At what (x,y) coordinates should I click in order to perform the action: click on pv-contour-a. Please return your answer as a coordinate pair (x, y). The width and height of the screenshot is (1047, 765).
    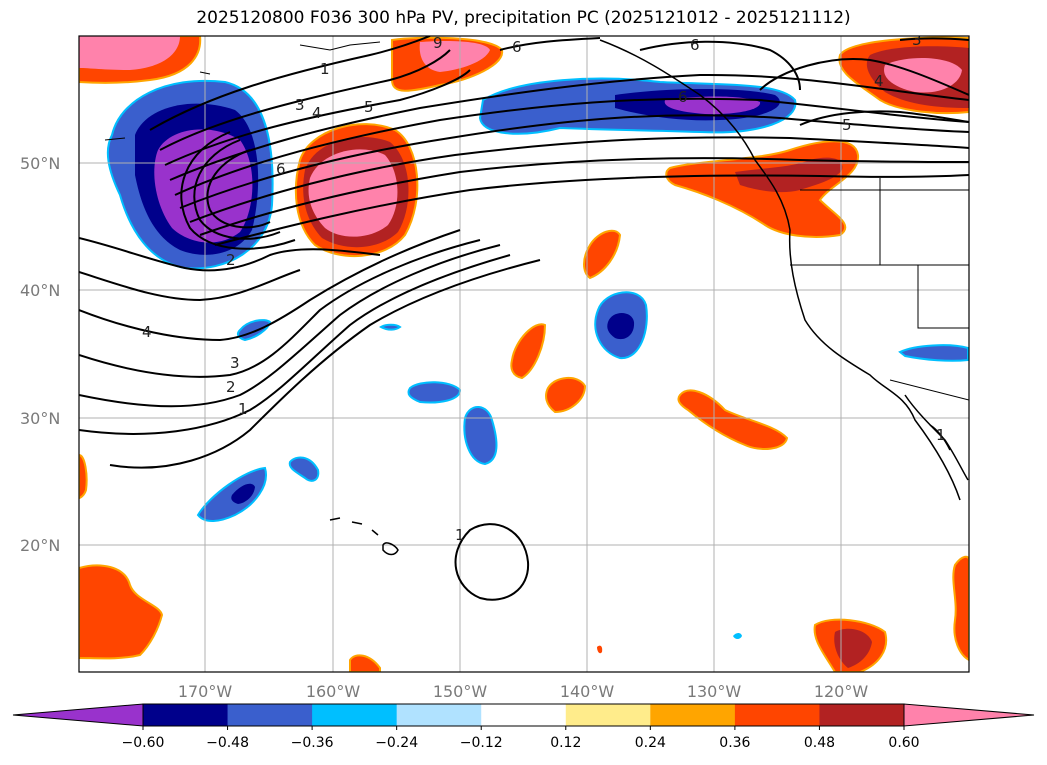
    Looking at the image, I should click on (574, 161).